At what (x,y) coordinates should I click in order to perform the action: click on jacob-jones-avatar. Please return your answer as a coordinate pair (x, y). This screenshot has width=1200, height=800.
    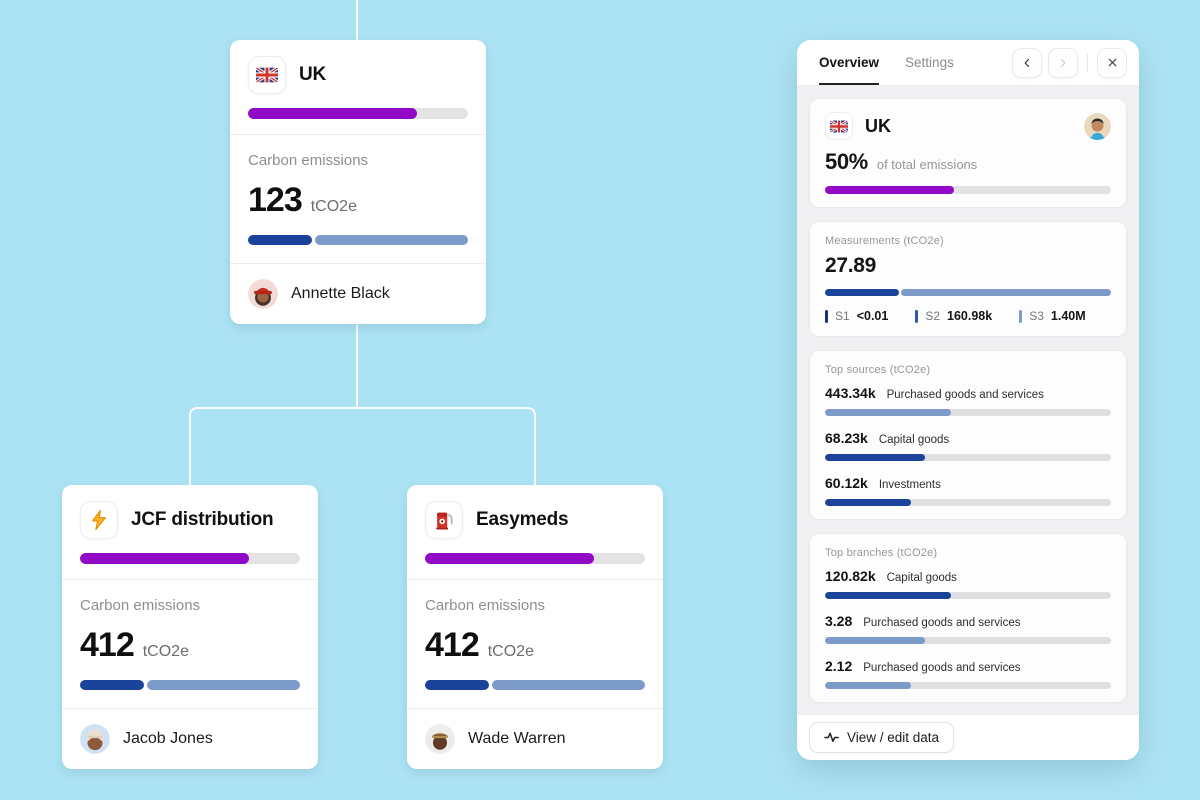
    Looking at the image, I should click on (95, 739).